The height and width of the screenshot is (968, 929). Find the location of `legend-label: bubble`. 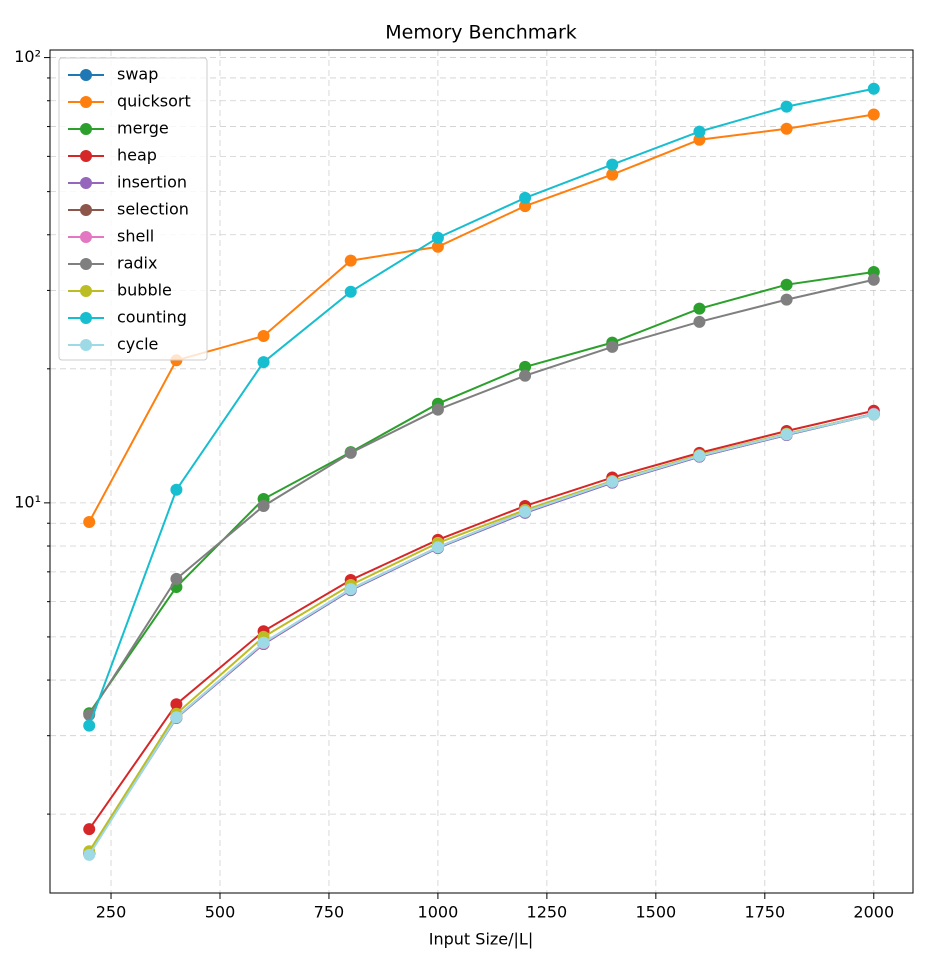

legend-label: bubble is located at coordinates (144, 290).